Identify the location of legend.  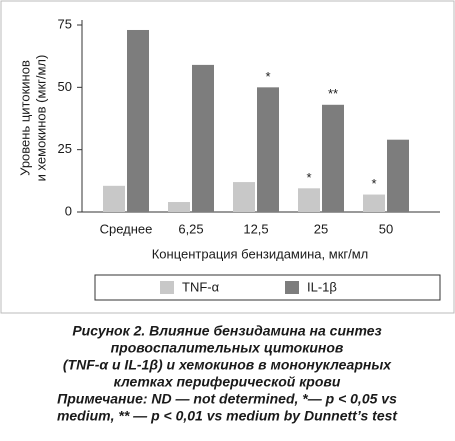
(267, 287).